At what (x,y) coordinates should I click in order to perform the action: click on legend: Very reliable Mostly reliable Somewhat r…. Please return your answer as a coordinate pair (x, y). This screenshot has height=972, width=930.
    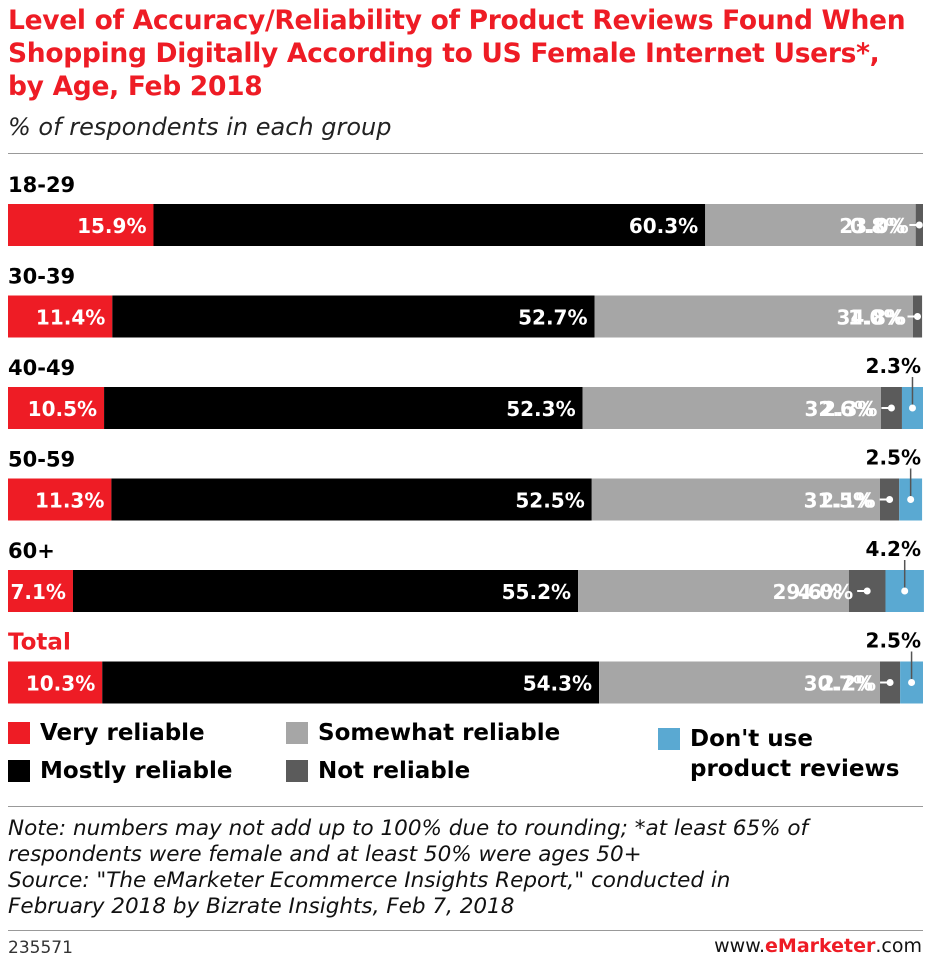
    Looking at the image, I should click on (465, 762).